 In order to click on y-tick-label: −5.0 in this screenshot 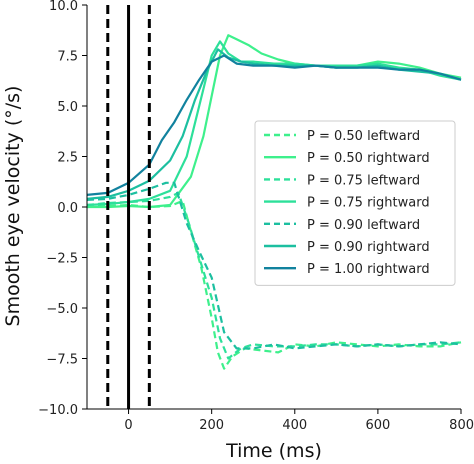, I will do `click(62, 309)`.